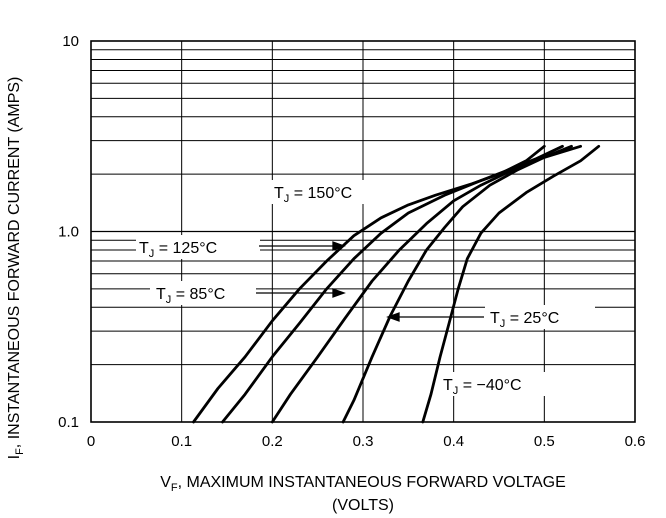 This screenshot has width=666, height=518. Describe the element at coordinates (503, 324) in the screenshot. I see `annotation-tj-25-sub: J` at that location.